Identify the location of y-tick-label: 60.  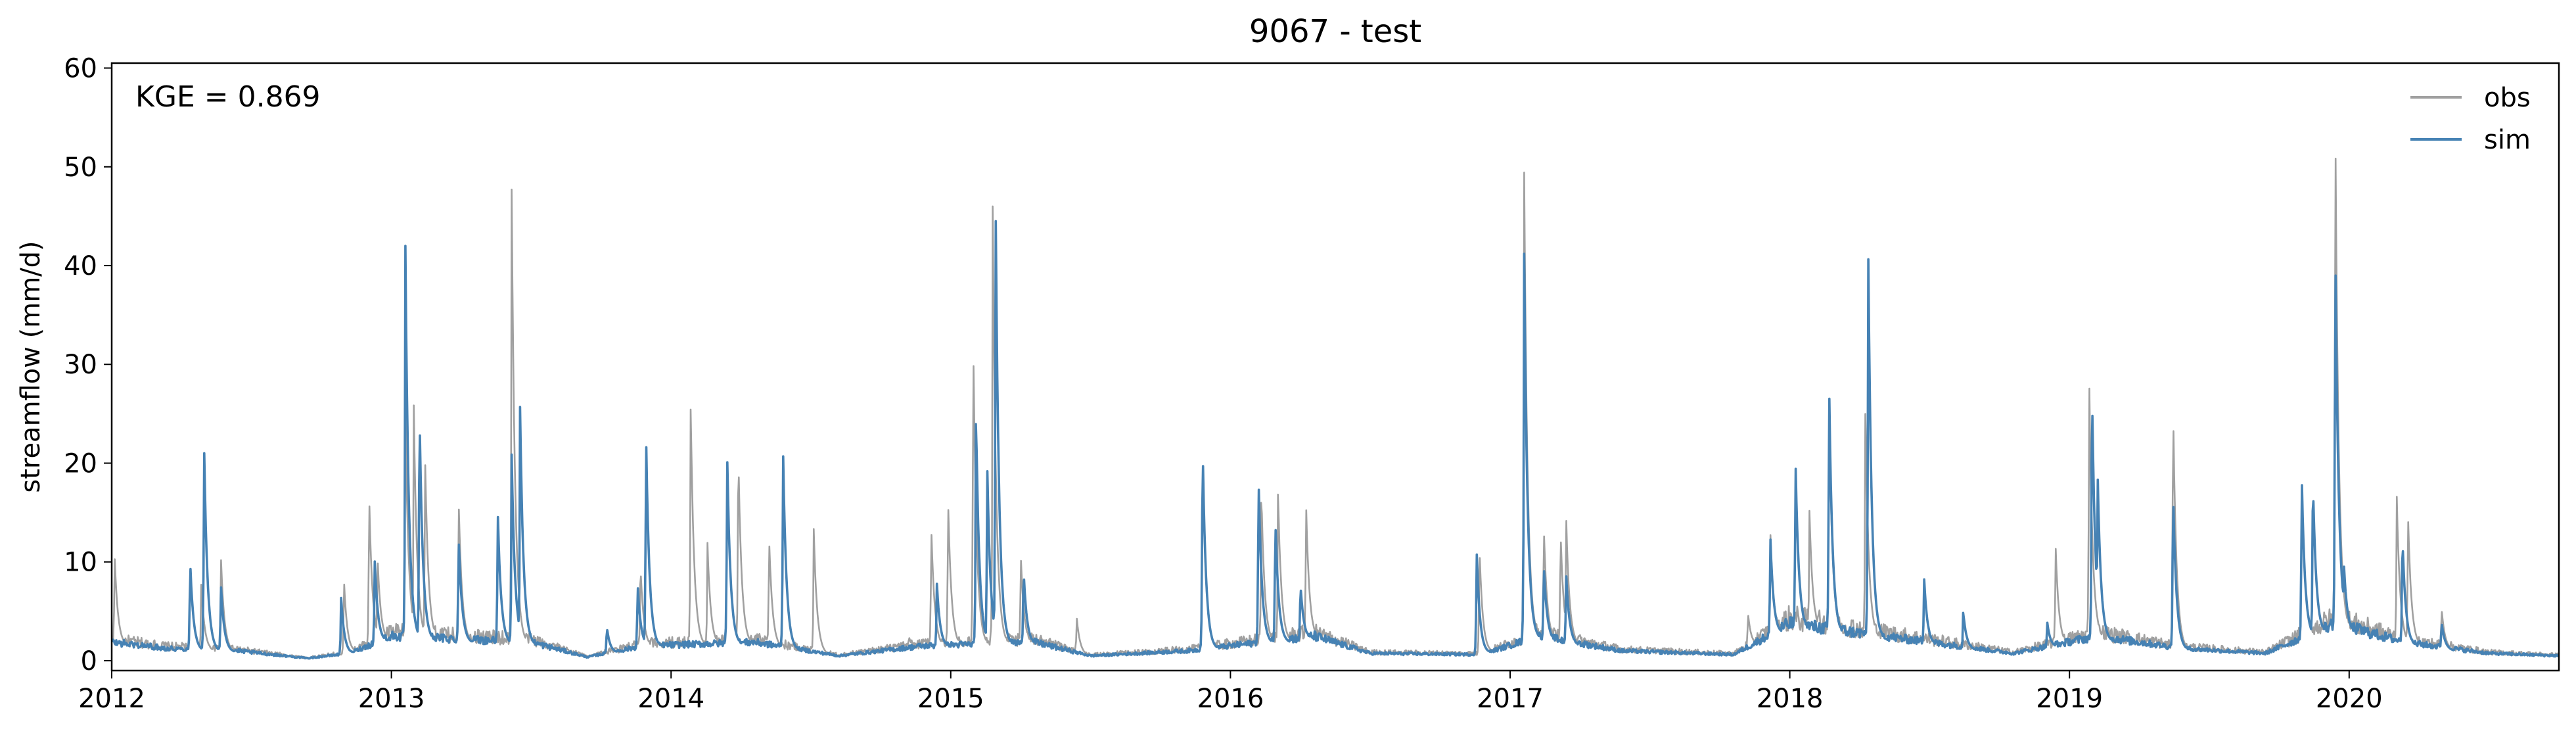
(81, 69).